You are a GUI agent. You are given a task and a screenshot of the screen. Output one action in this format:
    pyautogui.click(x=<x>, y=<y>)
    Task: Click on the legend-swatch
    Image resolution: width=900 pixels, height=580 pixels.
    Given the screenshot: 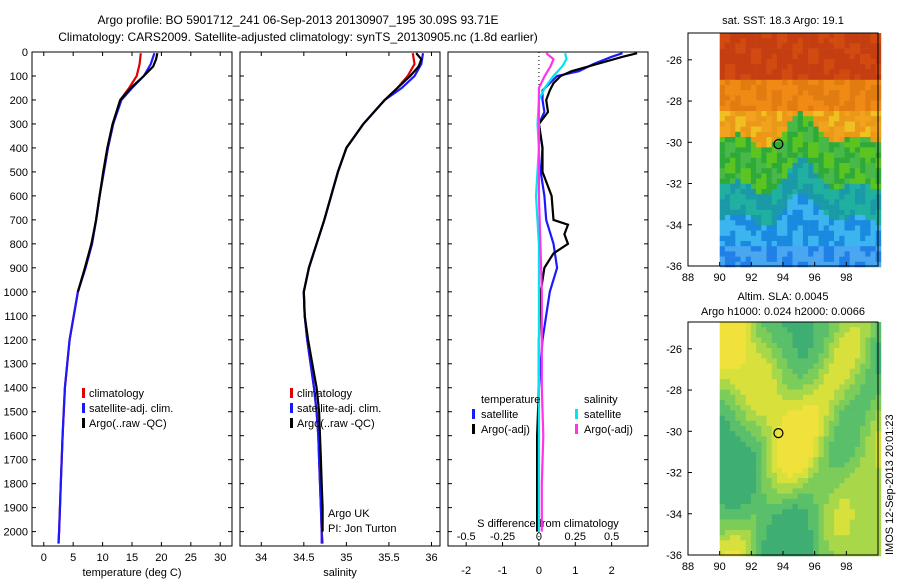 What is the action you would take?
    pyautogui.click(x=576, y=414)
    